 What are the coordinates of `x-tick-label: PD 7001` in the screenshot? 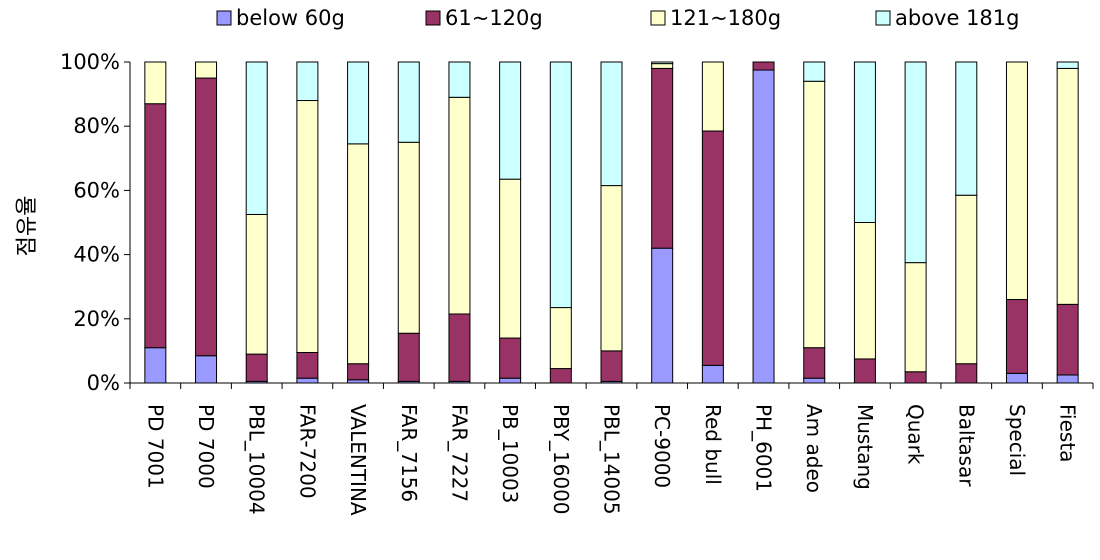 It's located at (155, 446).